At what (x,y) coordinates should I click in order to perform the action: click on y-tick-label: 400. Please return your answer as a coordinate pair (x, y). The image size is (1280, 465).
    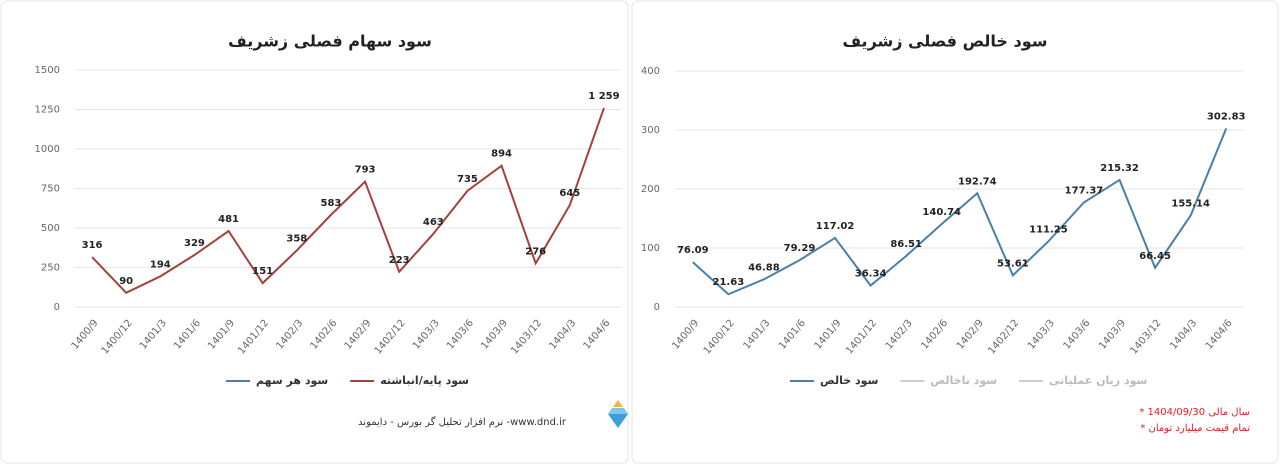
    Looking at the image, I should click on (650, 71).